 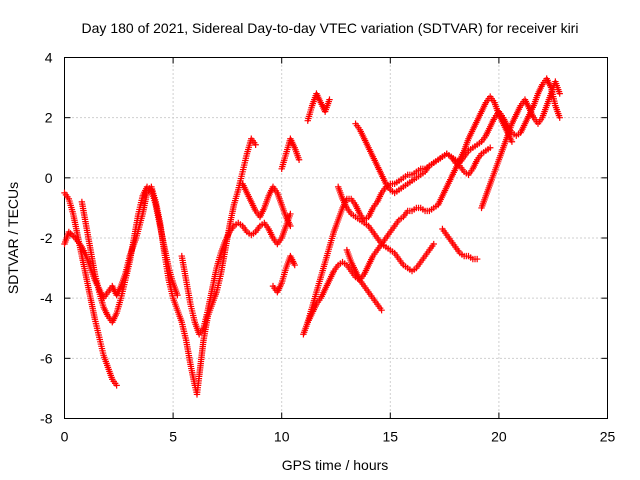 What do you see at coordinates (499, 437) in the screenshot?
I see `x-tick-label: 20` at bounding box center [499, 437].